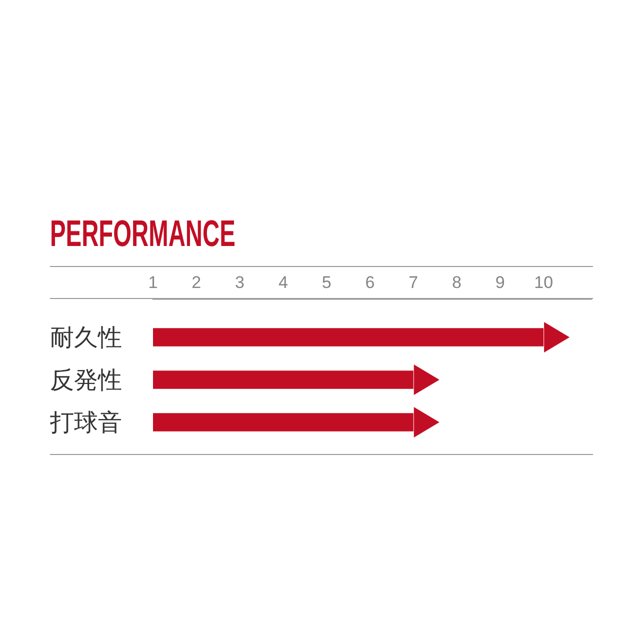 The width and height of the screenshot is (640, 640). I want to click on y-tick-label: 耐久性, so click(86, 337).